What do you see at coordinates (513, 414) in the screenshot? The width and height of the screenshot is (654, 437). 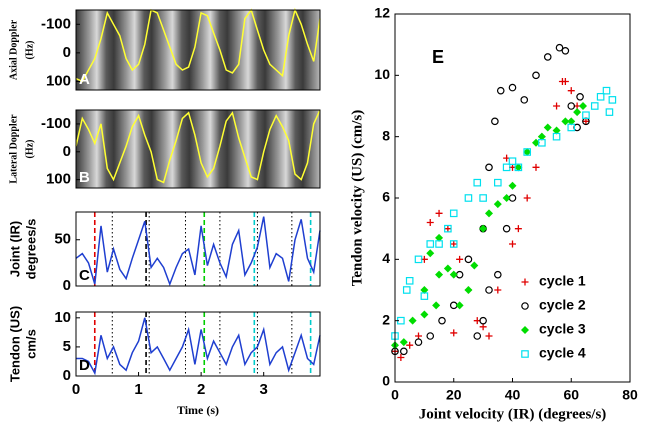 I see `x-axis-label: Joint velocity (IR) (degrees/s)` at bounding box center [513, 414].